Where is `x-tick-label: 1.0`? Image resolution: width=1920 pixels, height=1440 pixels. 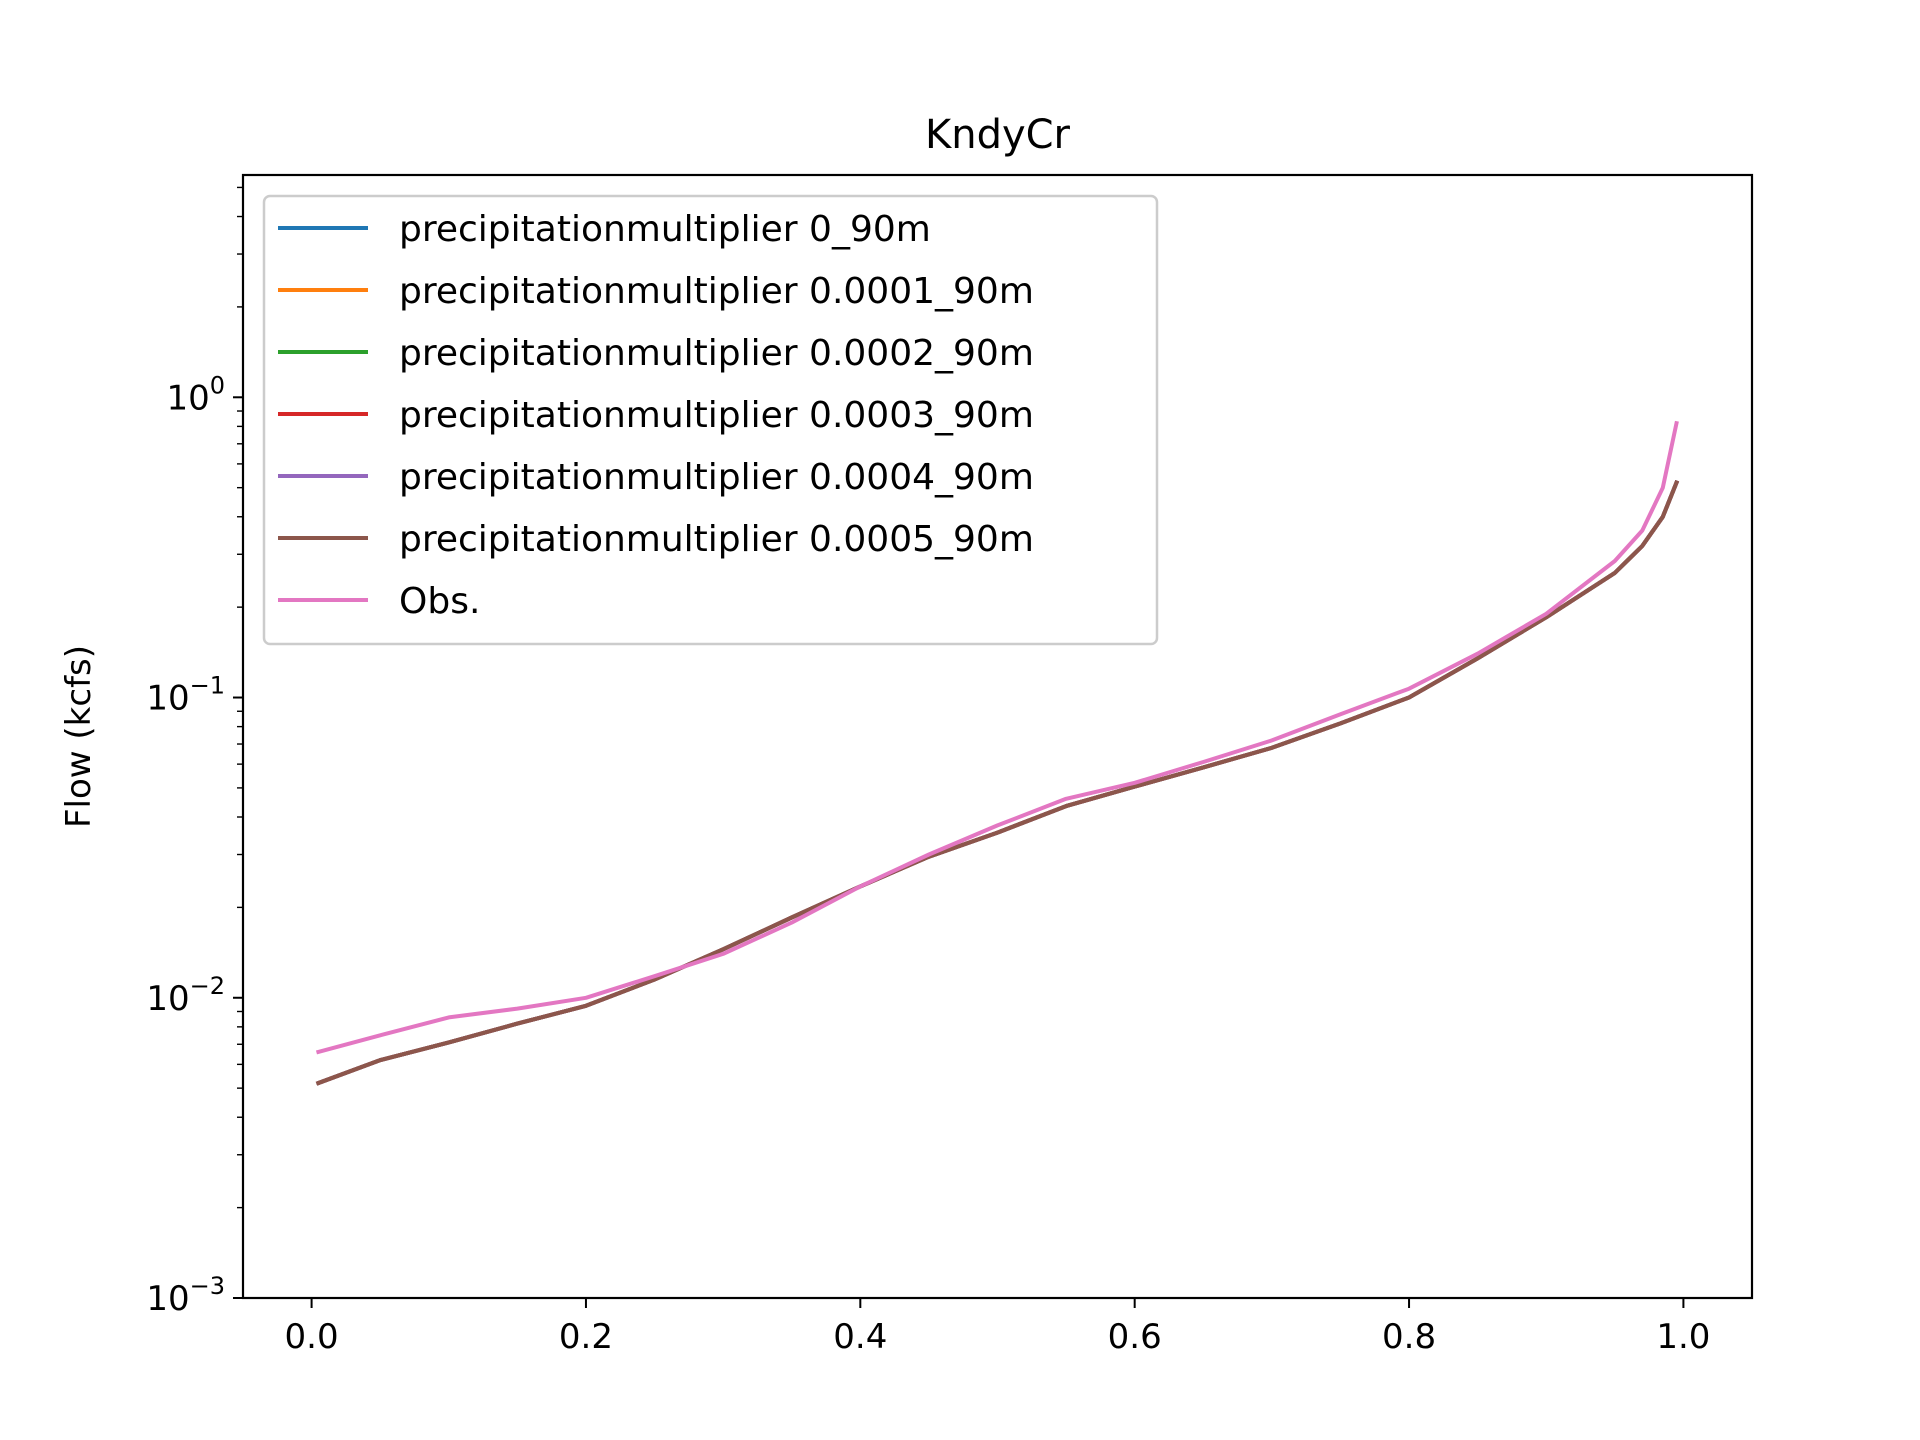
x-tick-label: 1.0 is located at coordinates (1683, 1337).